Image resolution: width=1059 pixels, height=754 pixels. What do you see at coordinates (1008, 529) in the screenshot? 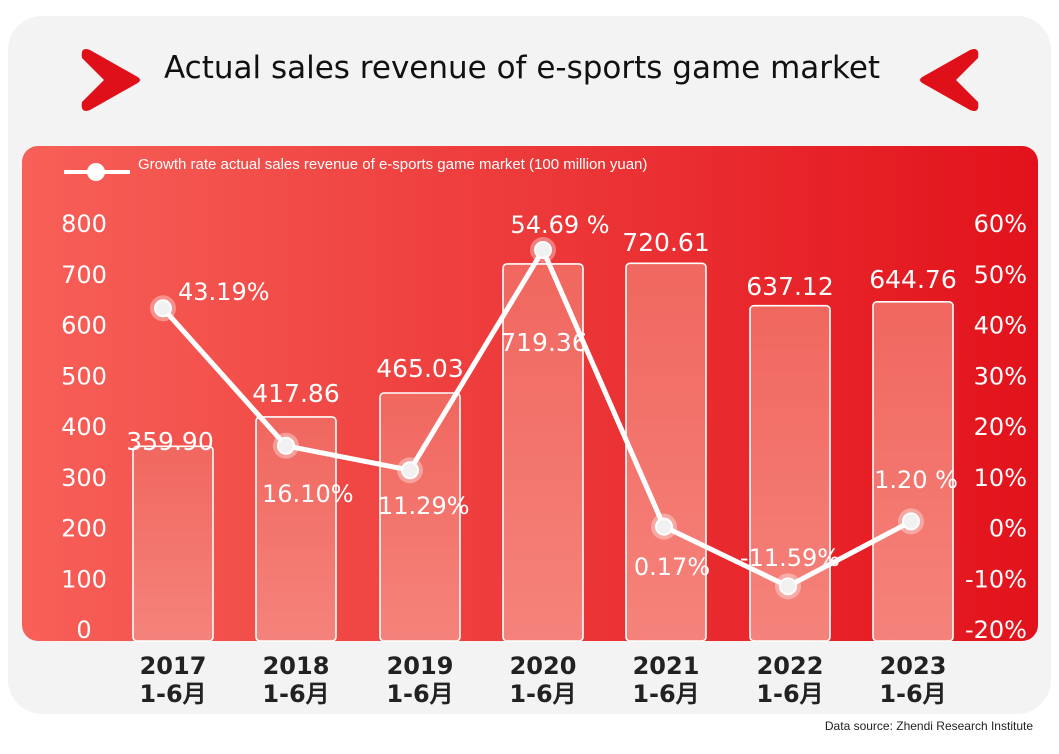
I see `y-right-tick-label: 0%` at bounding box center [1008, 529].